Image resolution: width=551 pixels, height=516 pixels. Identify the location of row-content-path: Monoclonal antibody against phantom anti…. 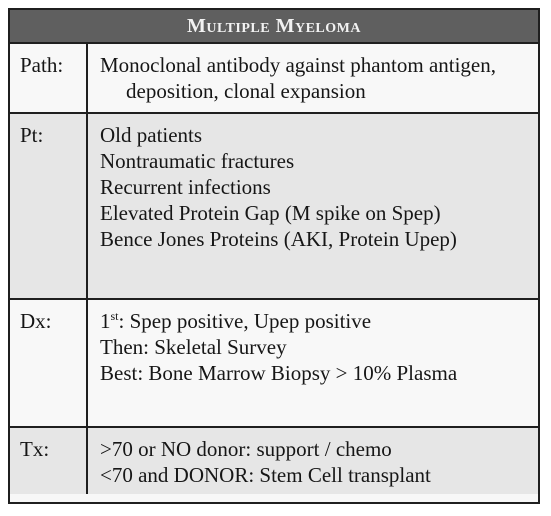
(313, 78).